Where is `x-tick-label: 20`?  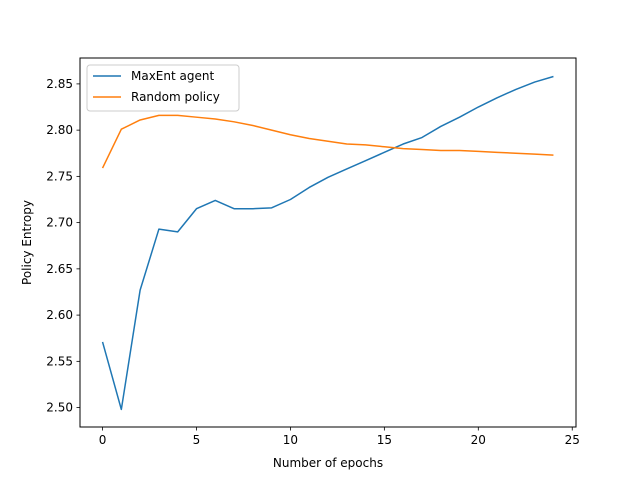 x-tick-label: 20 is located at coordinates (478, 440).